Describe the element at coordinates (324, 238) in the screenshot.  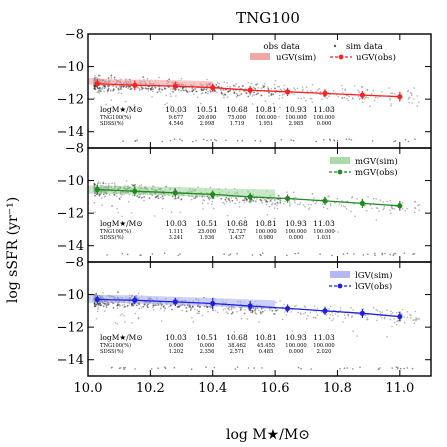
I see `table-cell: 1.031` at that location.